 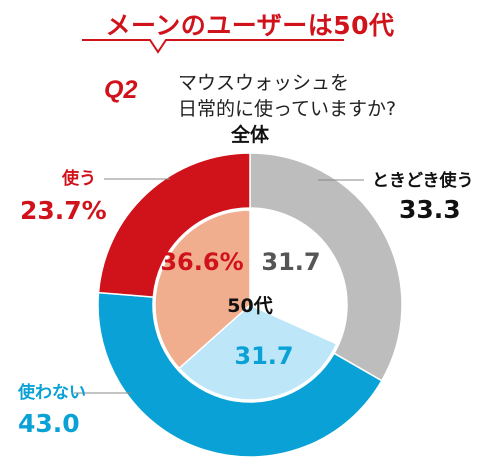 I want to click on overall-category-label-use: 使う, so click(x=78, y=178).